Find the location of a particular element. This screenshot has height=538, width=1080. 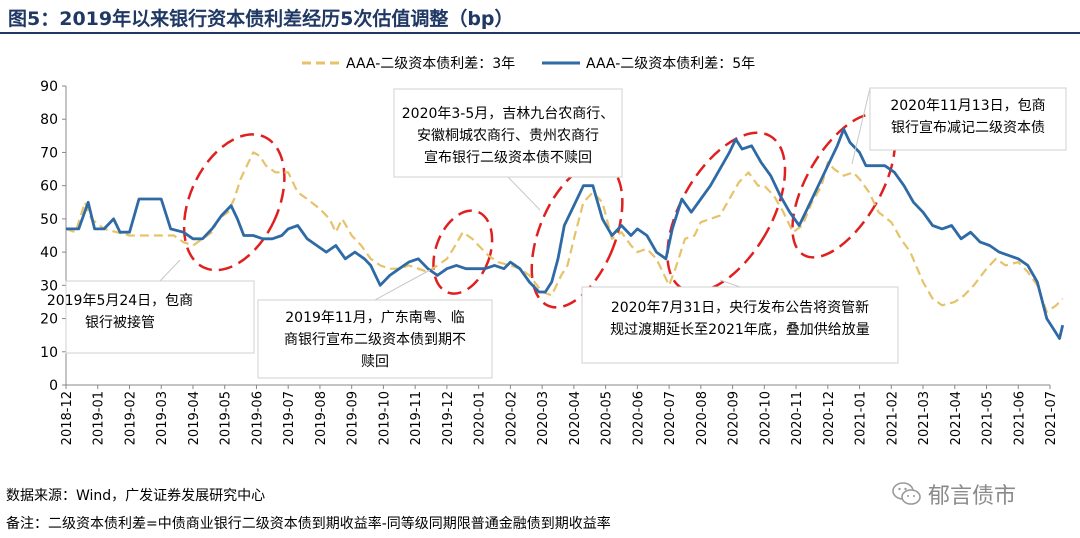

x-tick-label: 2021-05 is located at coordinates (988, 418).